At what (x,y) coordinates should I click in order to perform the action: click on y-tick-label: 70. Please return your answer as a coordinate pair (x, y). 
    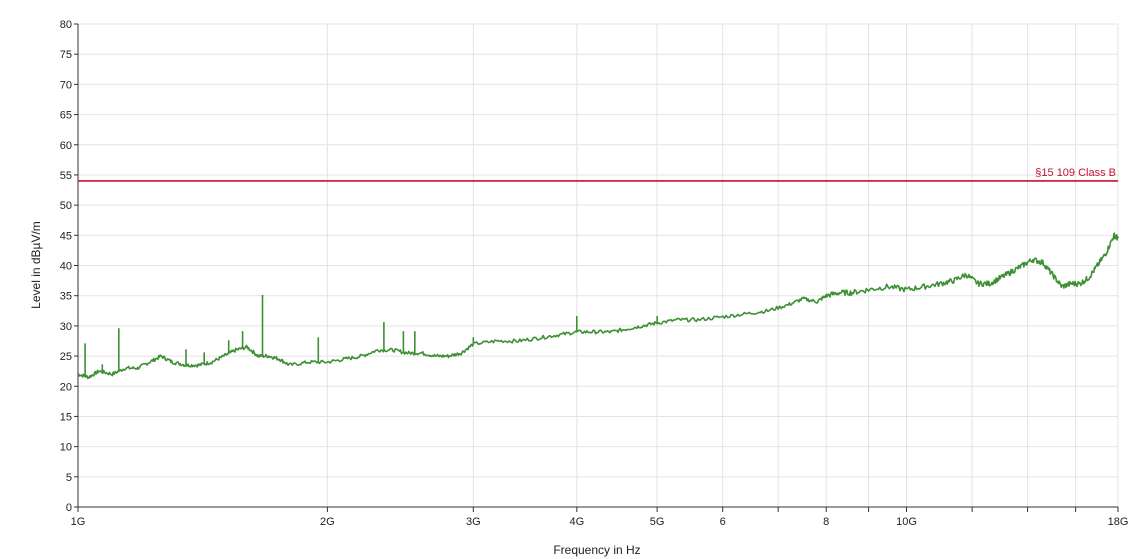
    Looking at the image, I should click on (66, 85).